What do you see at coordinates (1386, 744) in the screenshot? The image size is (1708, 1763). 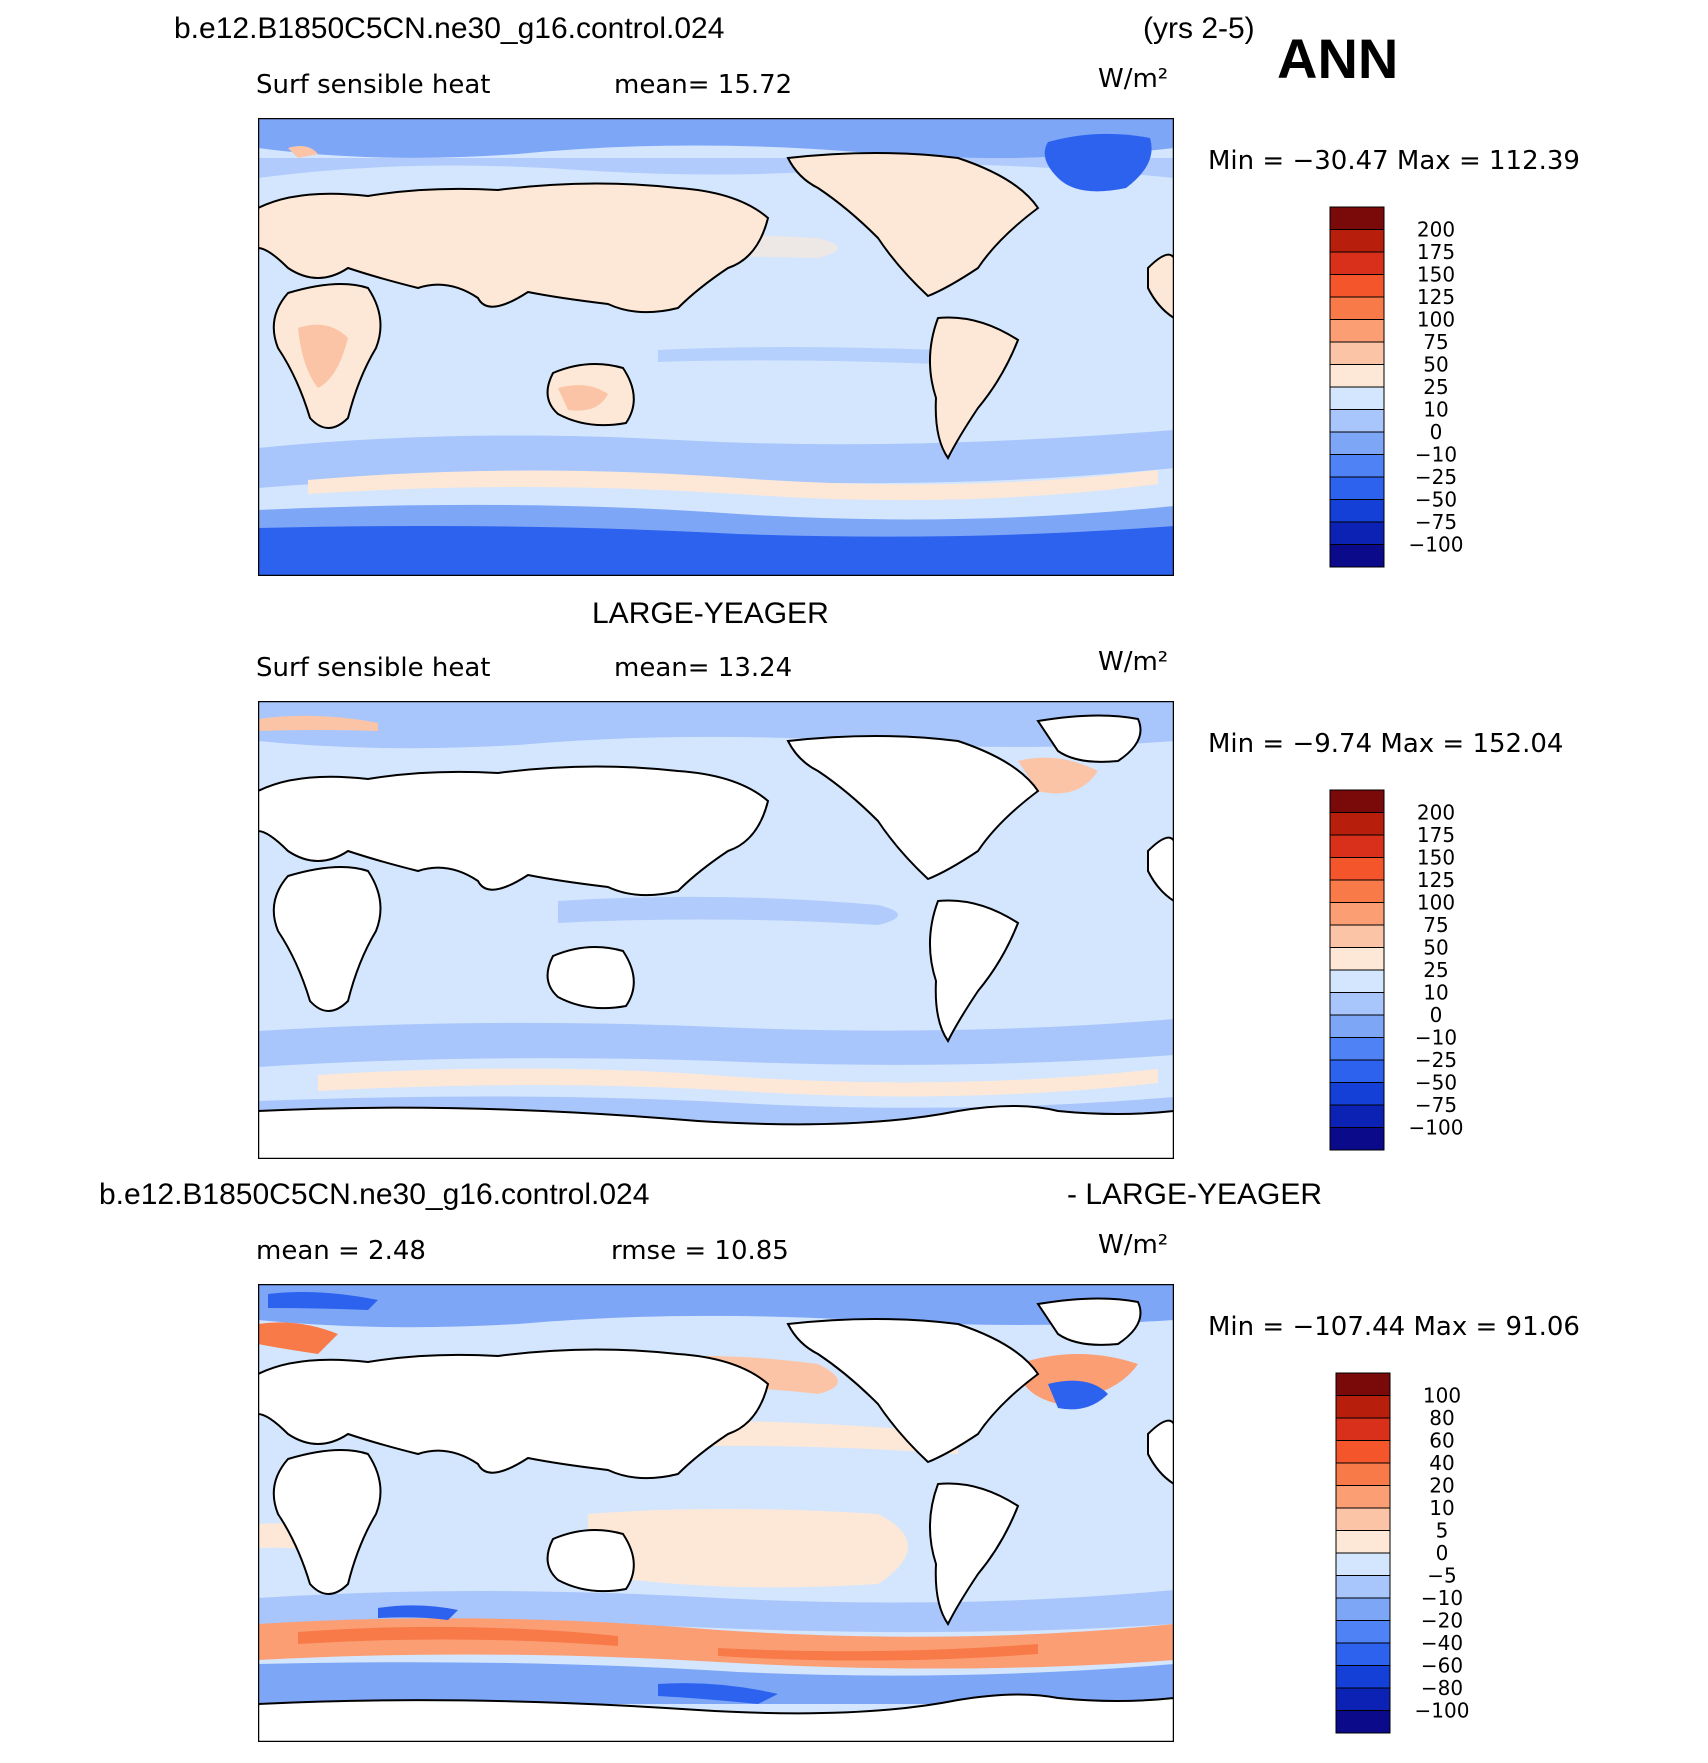 I see `panel-2-minmax: Min = −9.74 Max = 152.04` at bounding box center [1386, 744].